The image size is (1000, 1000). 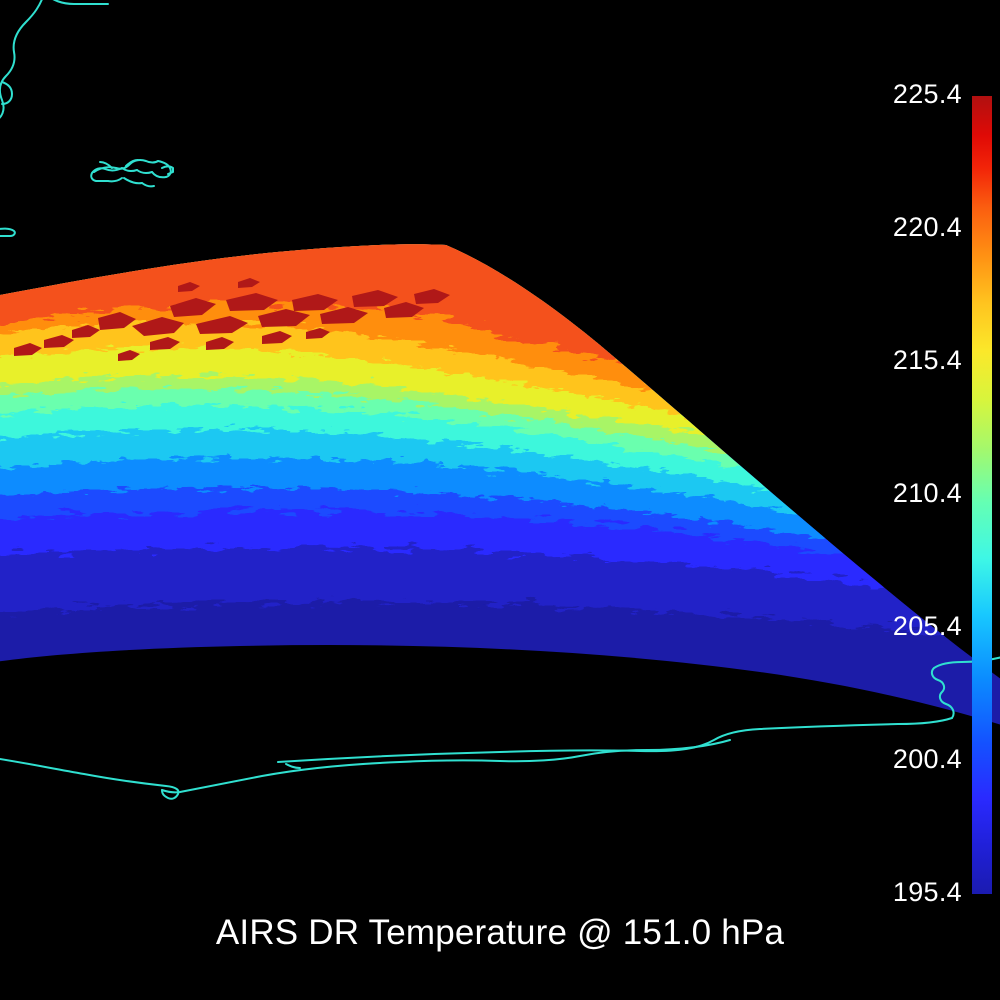 I want to click on coastline-island-small, so click(x=7, y=93).